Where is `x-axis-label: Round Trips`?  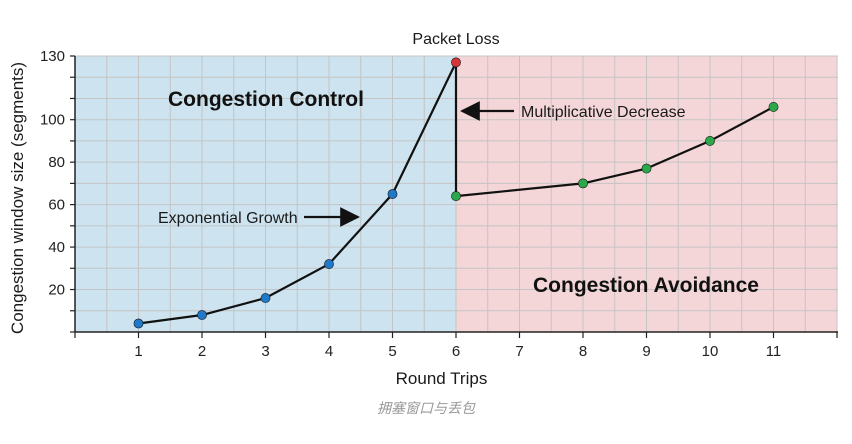
x-axis-label: Round Trips is located at coordinates (442, 378).